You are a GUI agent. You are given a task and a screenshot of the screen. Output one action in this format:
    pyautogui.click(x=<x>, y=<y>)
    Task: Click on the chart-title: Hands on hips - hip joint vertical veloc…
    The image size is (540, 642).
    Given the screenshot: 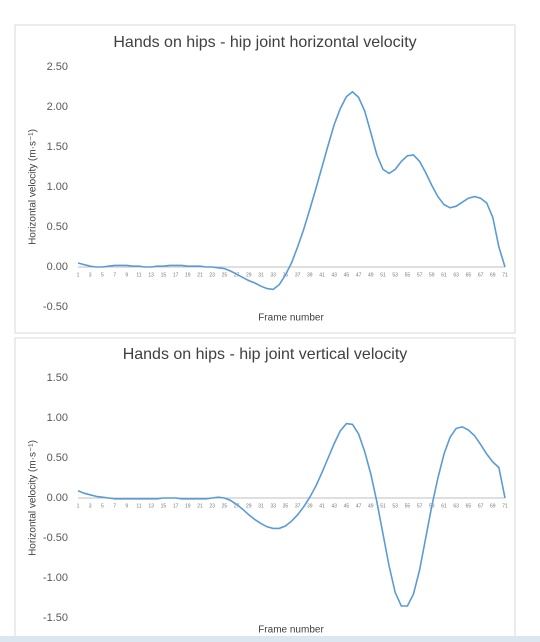 What is the action you would take?
    pyautogui.click(x=265, y=354)
    